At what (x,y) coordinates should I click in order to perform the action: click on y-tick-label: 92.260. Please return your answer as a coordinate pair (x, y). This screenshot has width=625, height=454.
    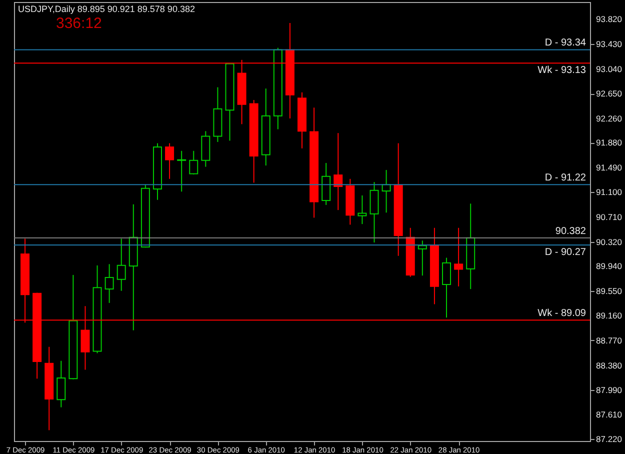
    Looking at the image, I should click on (609, 118).